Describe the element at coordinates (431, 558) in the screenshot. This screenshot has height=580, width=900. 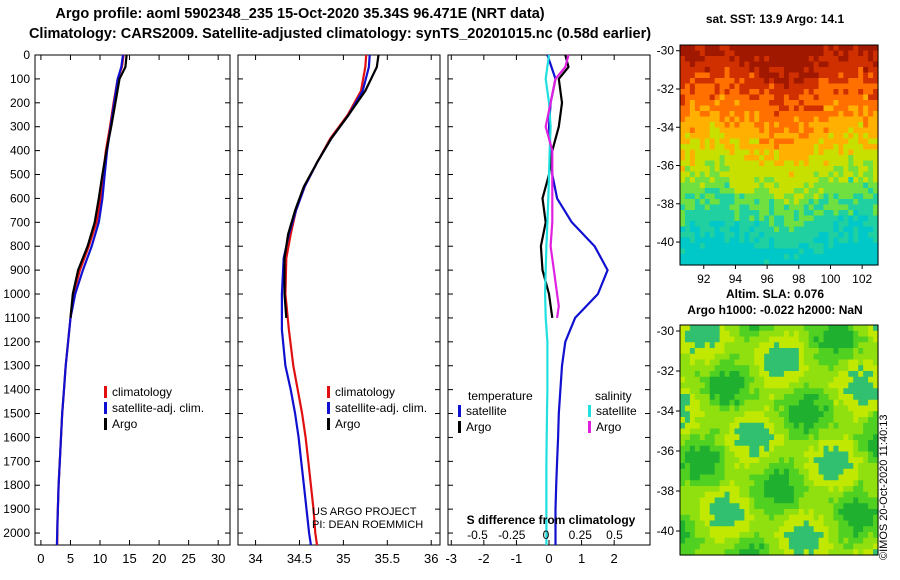
I see `x-tick-label: 36` at that location.